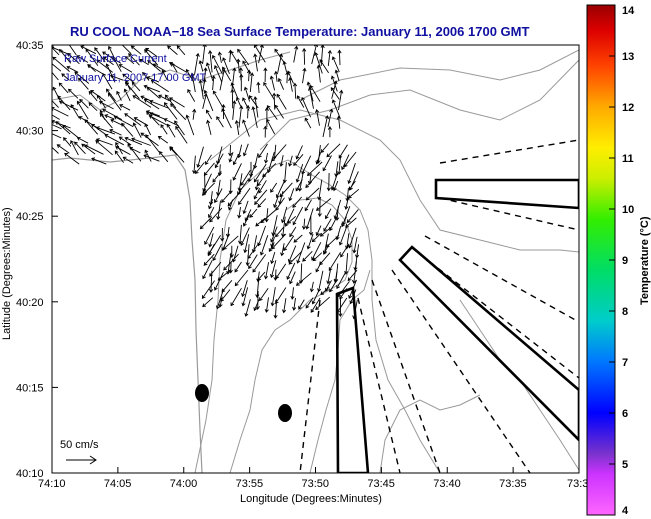 Image resolution: width=651 pixels, height=519 pixels. I want to click on y-tick-label: 40:10, so click(30, 474).